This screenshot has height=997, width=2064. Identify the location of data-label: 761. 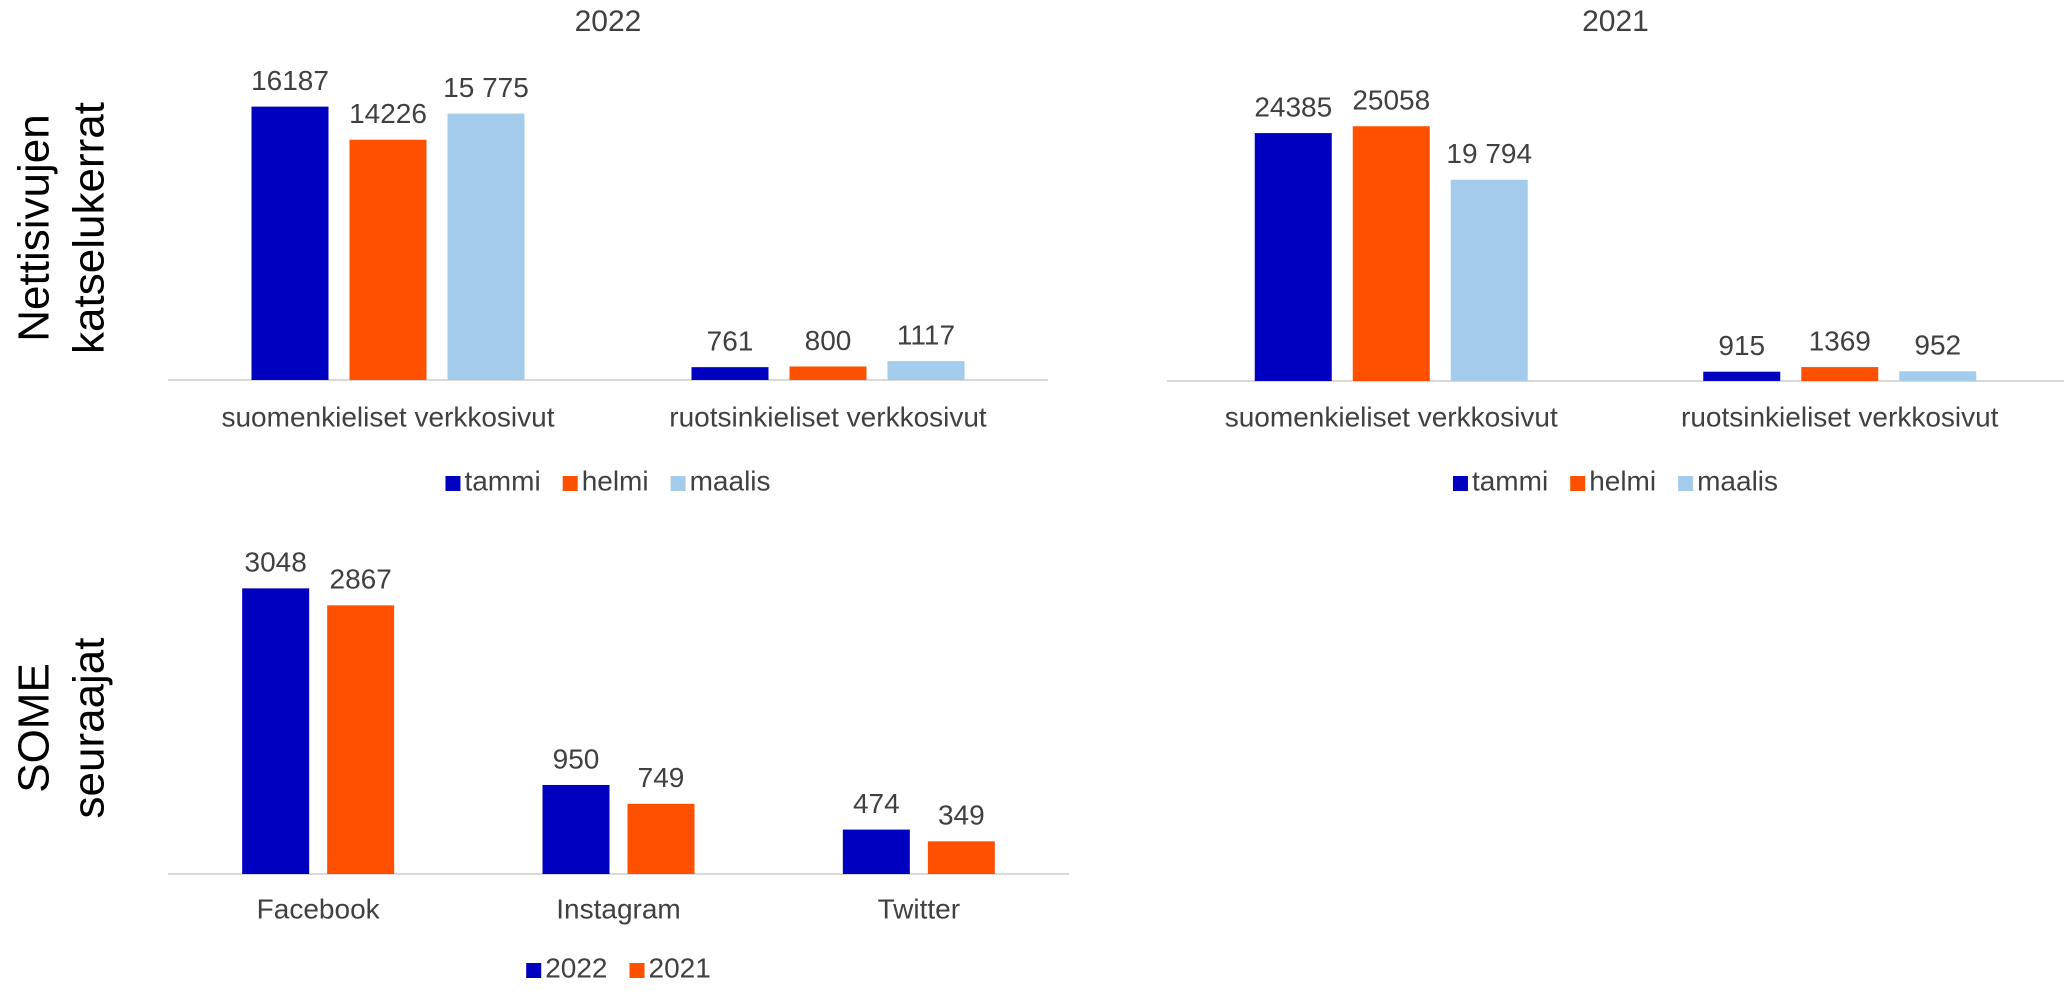
(730, 341).